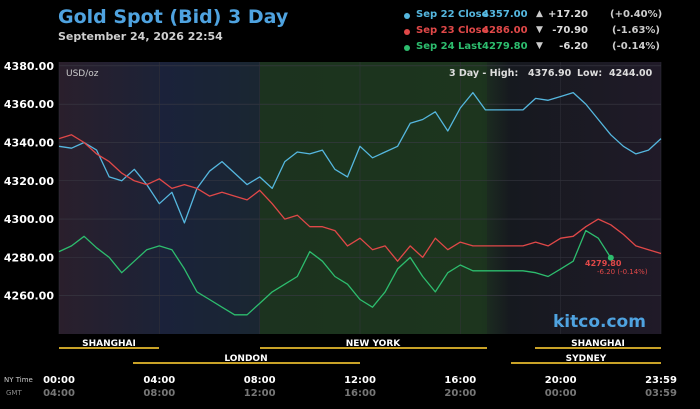  Describe the element at coordinates (573, 46) in the screenshot. I see `legend-change: -6.20` at that location.